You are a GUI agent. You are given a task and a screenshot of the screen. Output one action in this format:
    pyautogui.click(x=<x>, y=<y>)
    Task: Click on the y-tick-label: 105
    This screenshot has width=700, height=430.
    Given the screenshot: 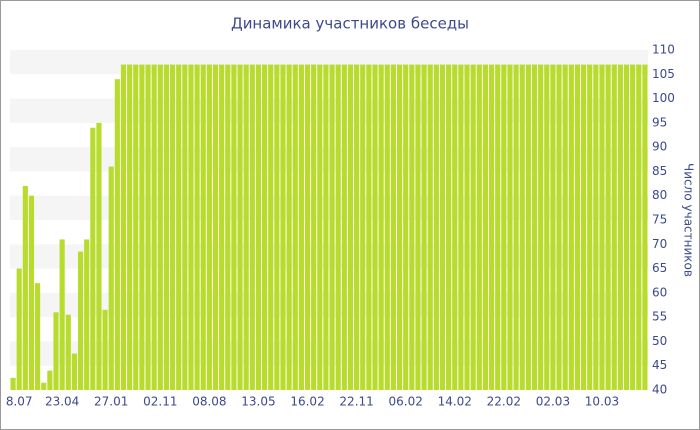 What is the action you would take?
    pyautogui.click(x=663, y=74)
    